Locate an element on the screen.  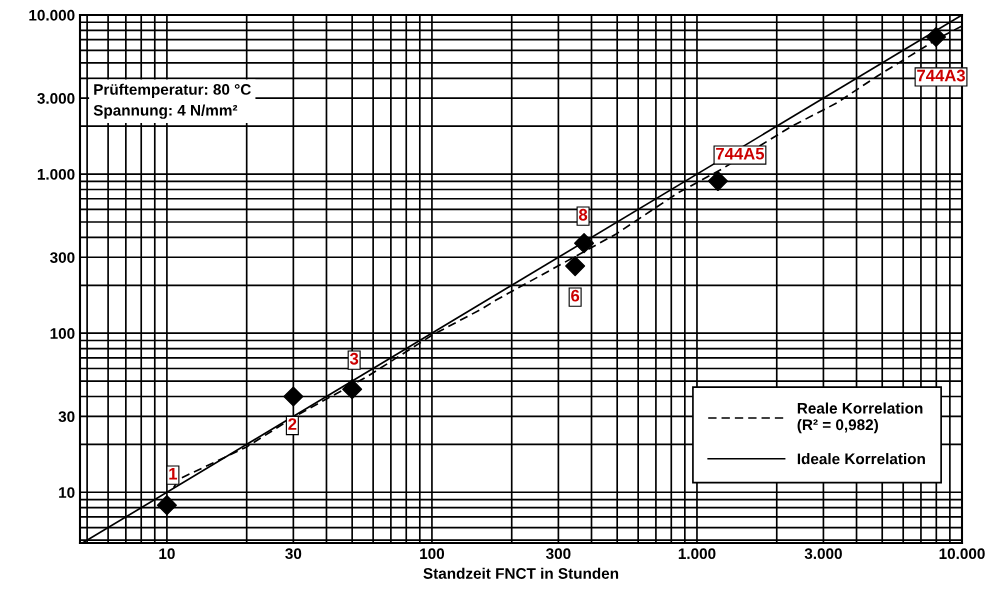
x-tick-label: 10 is located at coordinates (167, 554).